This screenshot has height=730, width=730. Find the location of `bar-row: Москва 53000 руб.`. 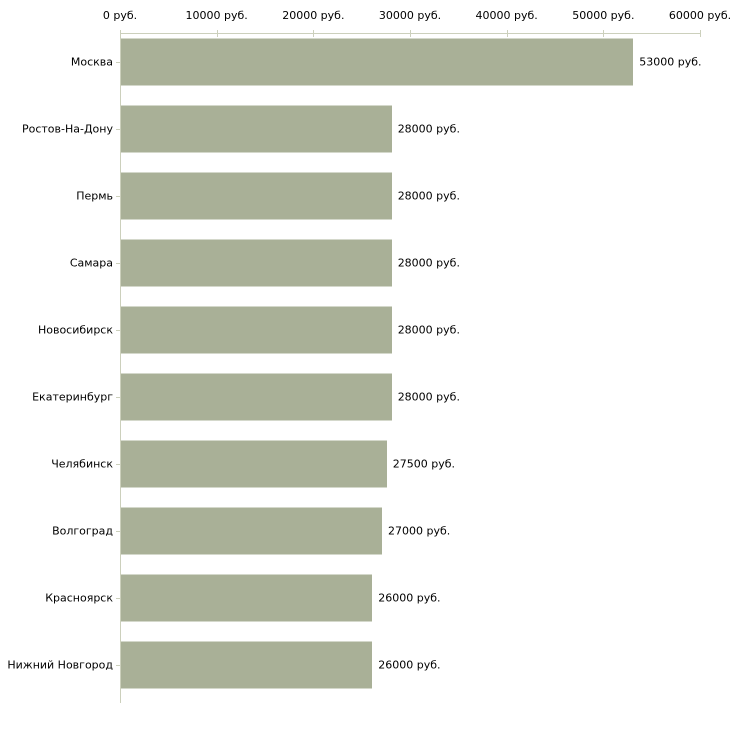

bar-row: Москва 53000 руб. is located at coordinates (365, 61).